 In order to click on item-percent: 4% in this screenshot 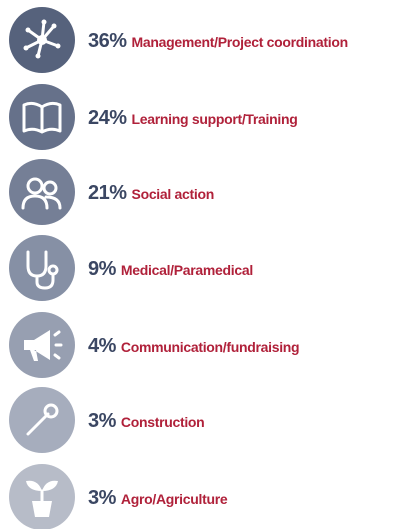, I will do `click(102, 346)`.